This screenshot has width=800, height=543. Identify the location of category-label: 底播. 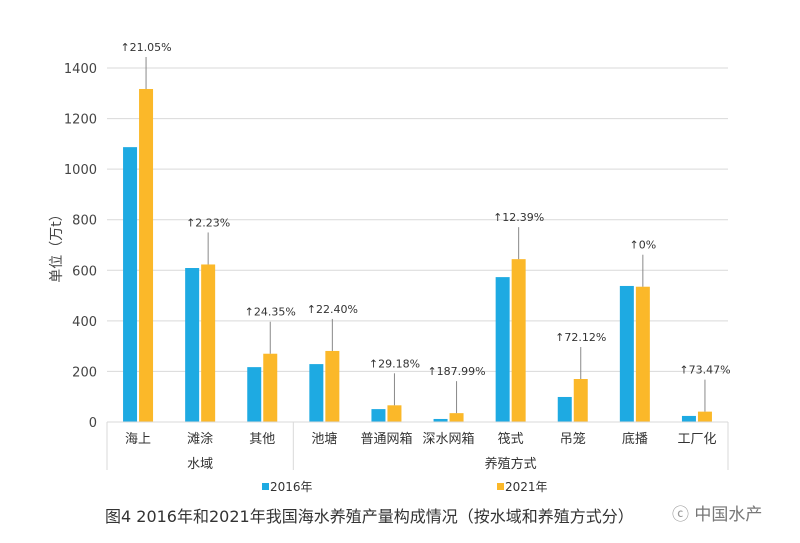
(635, 439).